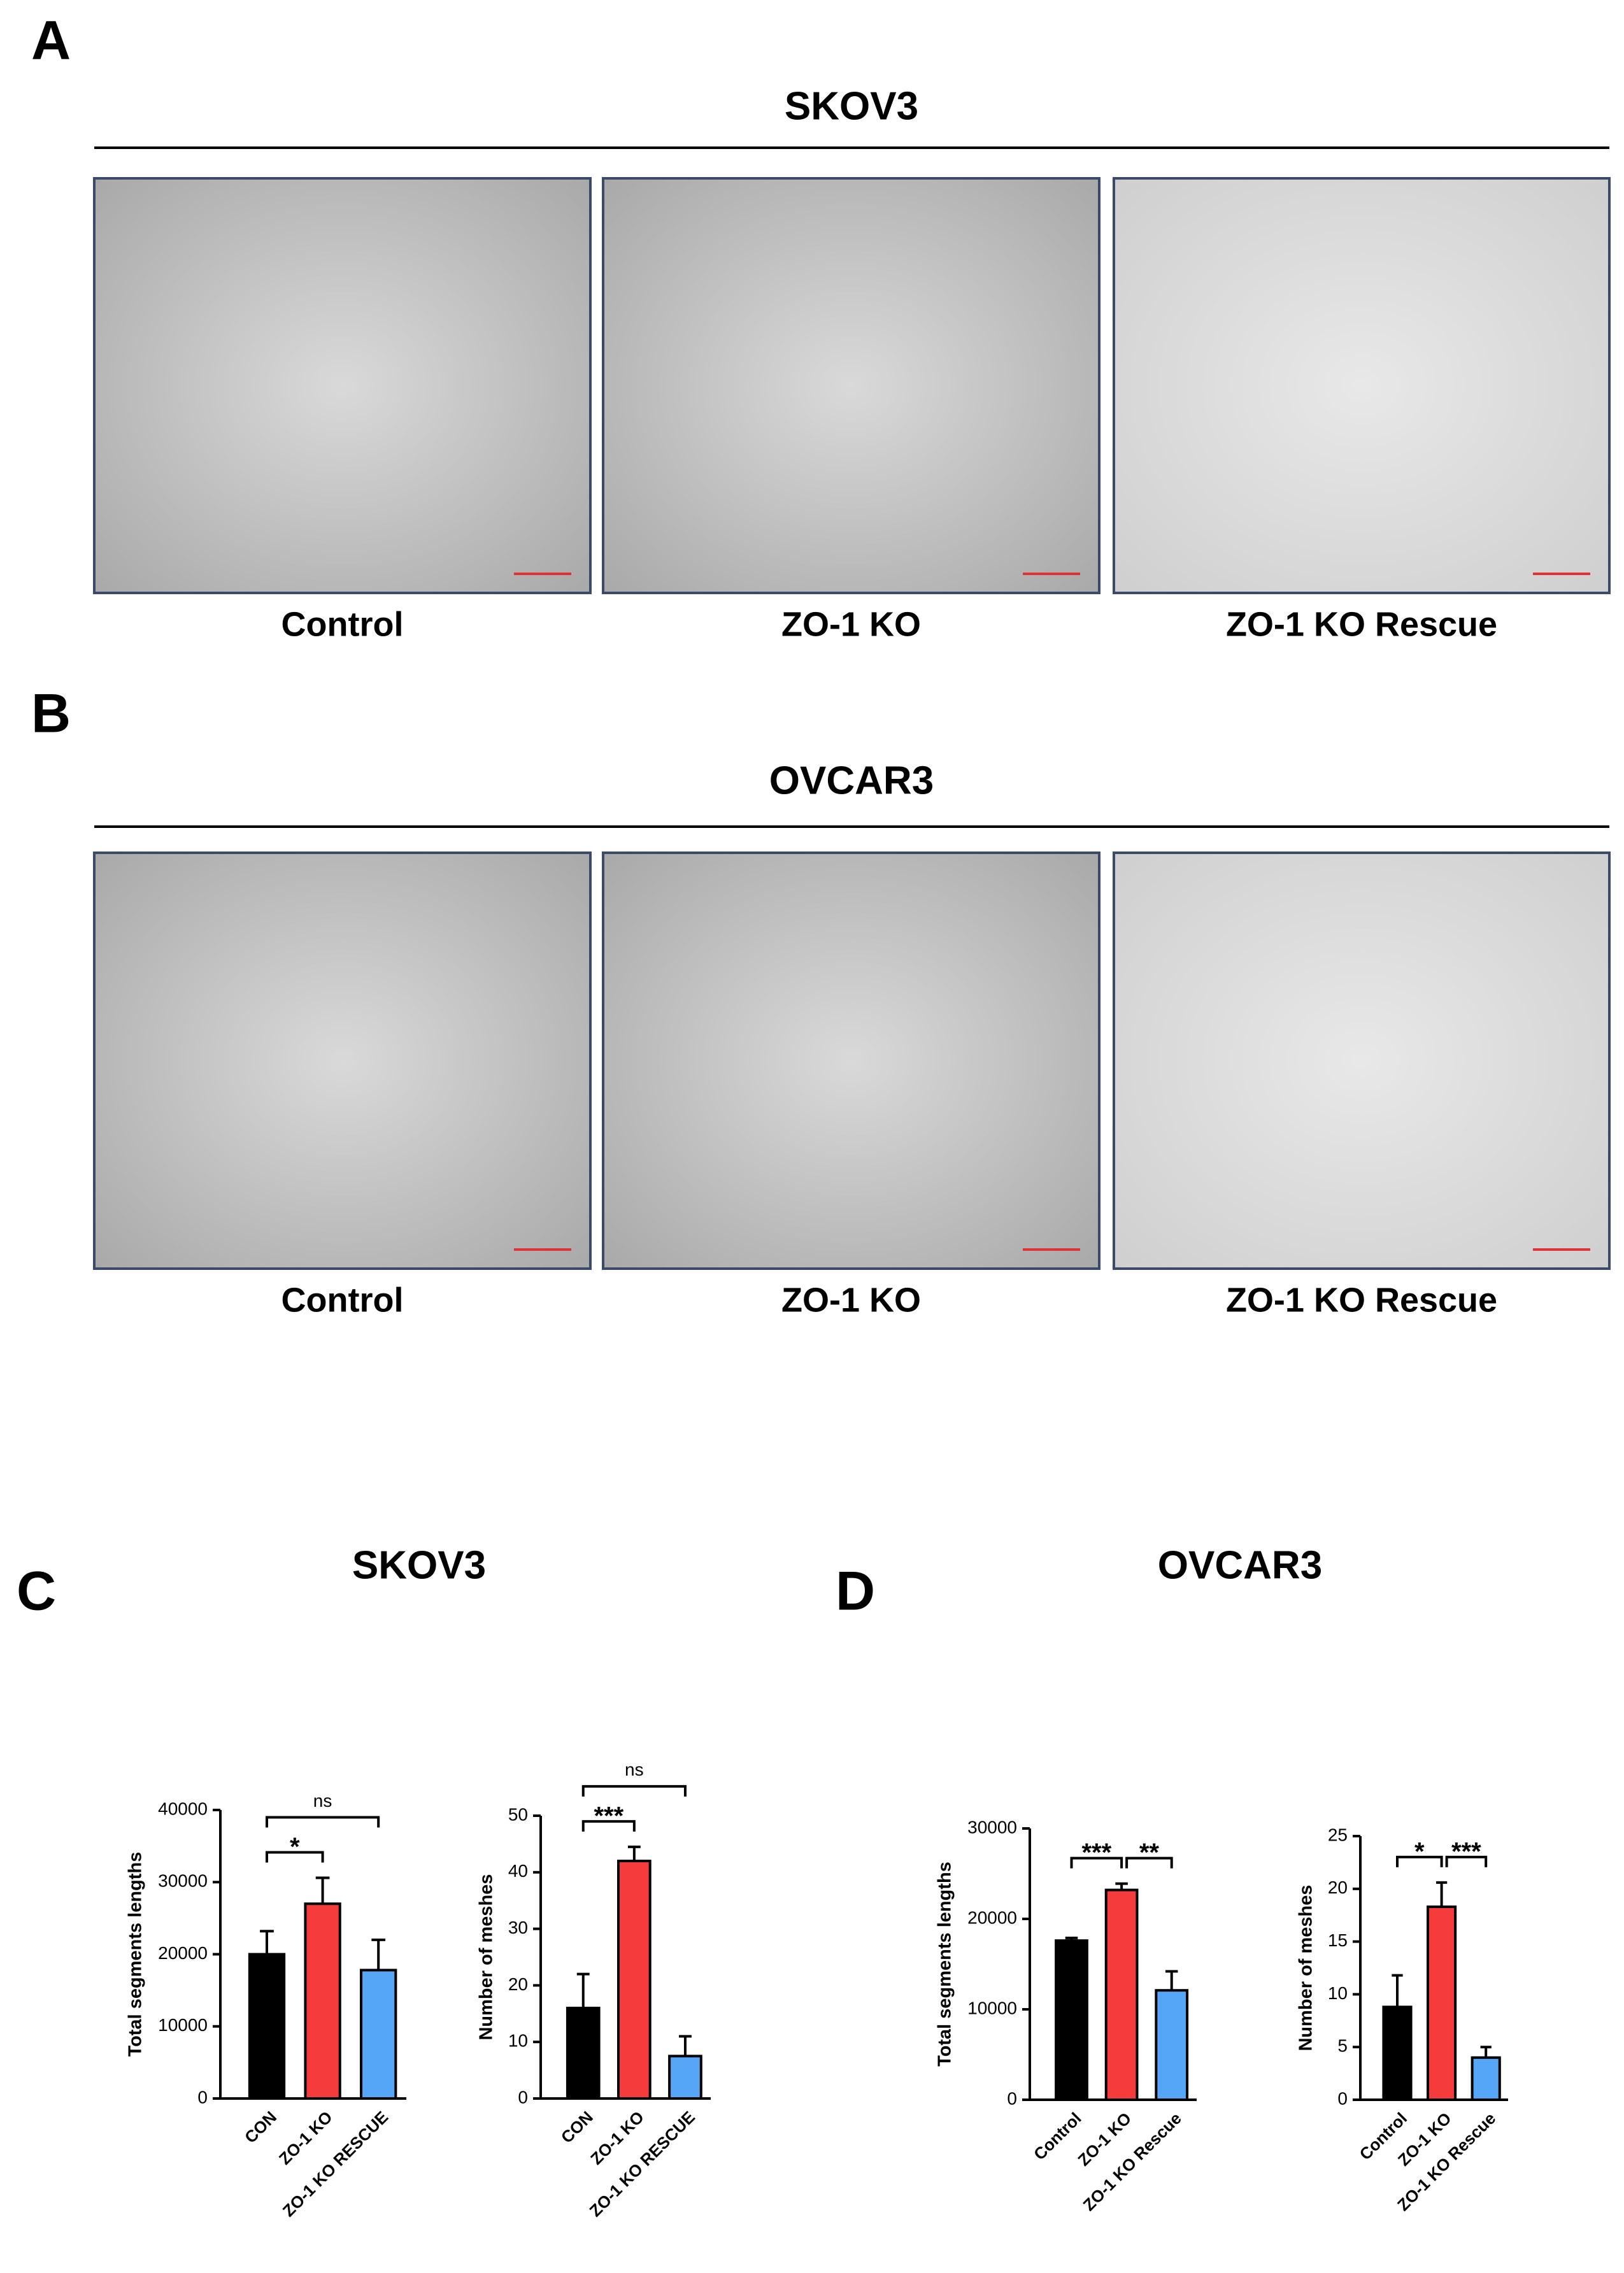  I want to click on y-tick-label: 5, so click(1342, 2046).